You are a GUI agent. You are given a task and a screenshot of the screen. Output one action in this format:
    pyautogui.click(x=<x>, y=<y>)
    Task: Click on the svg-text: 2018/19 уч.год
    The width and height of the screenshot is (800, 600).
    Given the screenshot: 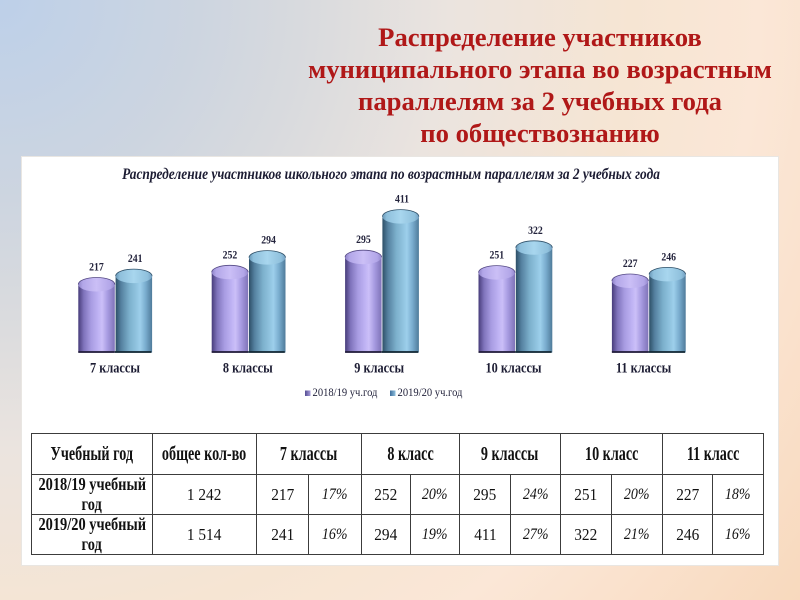 What is the action you would take?
    pyautogui.click(x=345, y=393)
    